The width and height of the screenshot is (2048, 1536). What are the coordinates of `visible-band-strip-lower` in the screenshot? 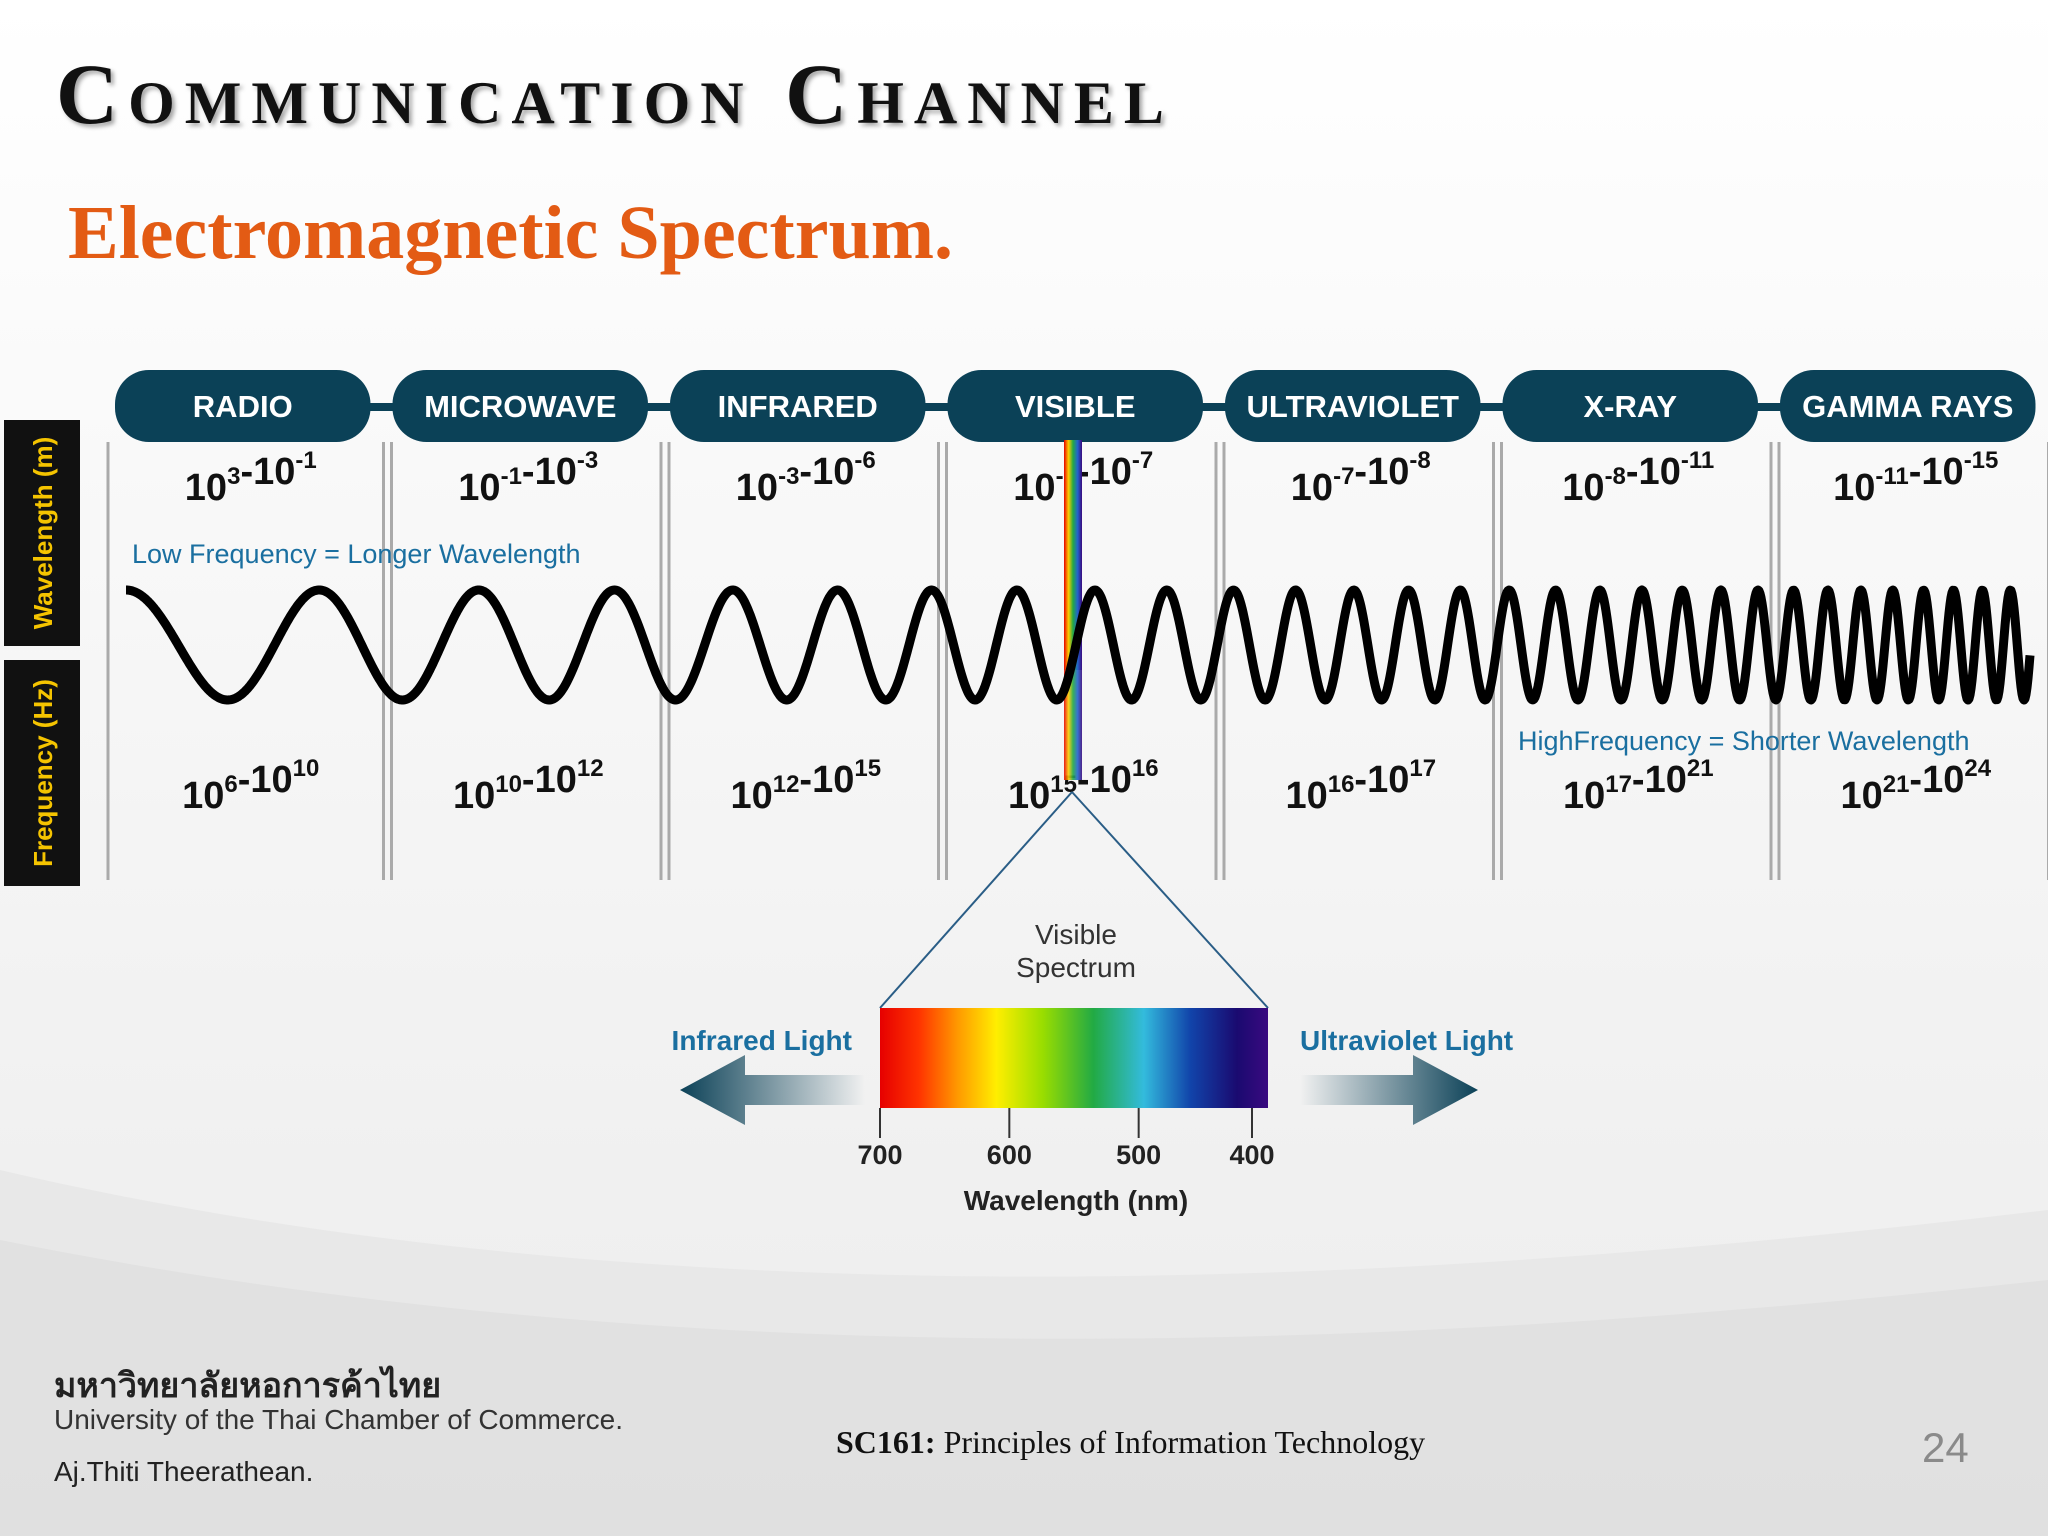 It's located at (1073, 725).